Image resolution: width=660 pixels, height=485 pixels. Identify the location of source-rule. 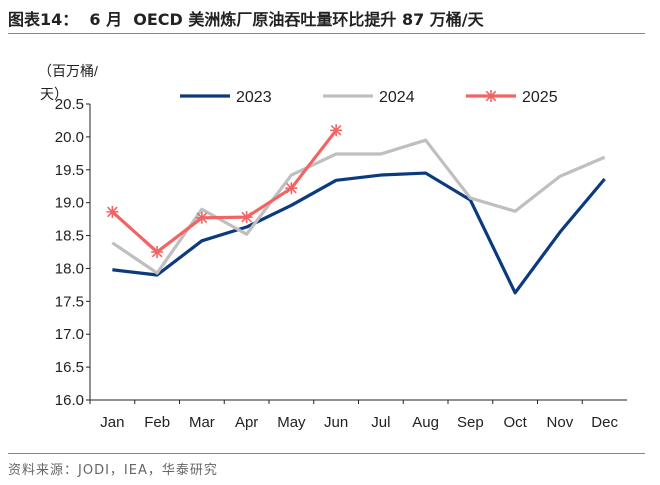
(326, 453).